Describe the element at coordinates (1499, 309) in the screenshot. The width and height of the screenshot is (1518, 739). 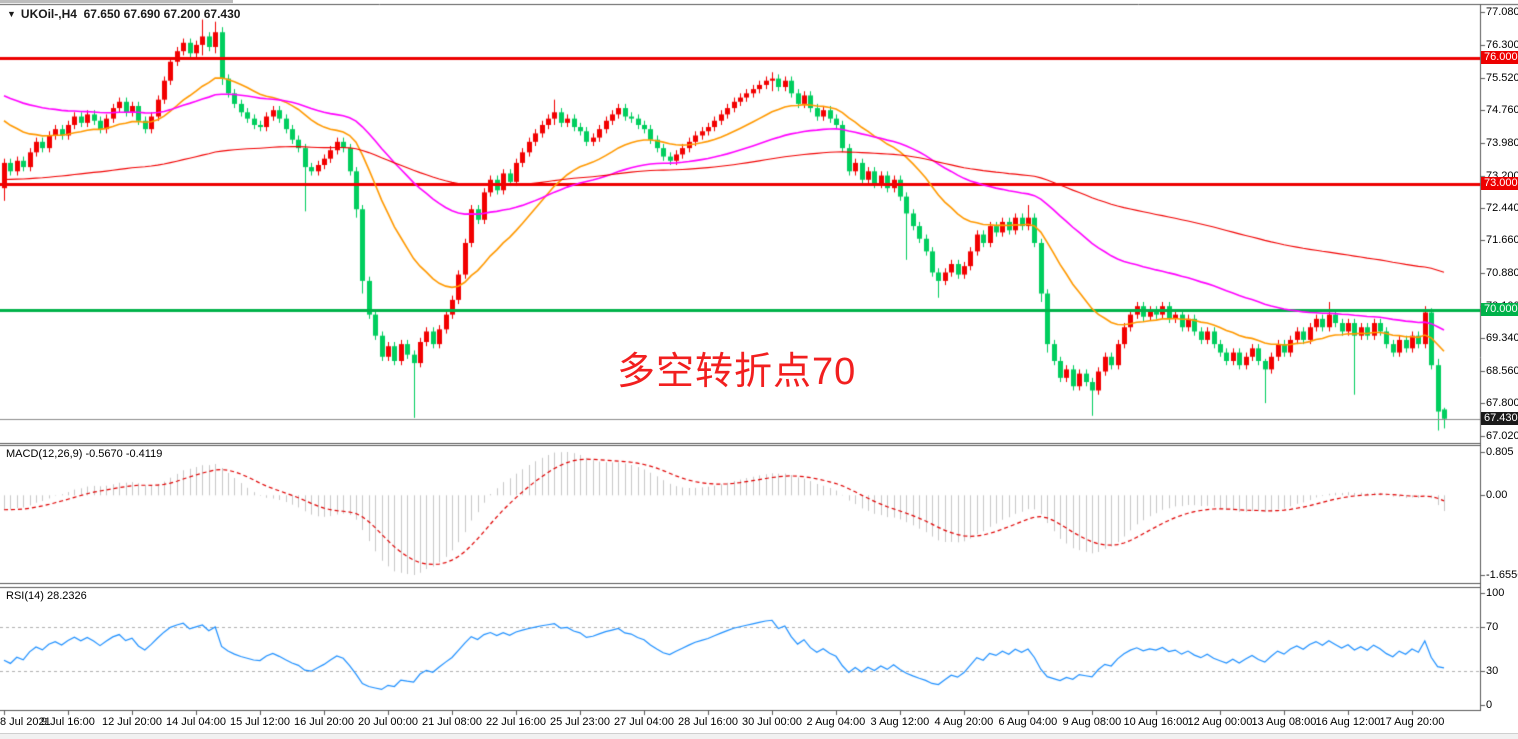
I see `price-level-badge-70: 70.000` at that location.